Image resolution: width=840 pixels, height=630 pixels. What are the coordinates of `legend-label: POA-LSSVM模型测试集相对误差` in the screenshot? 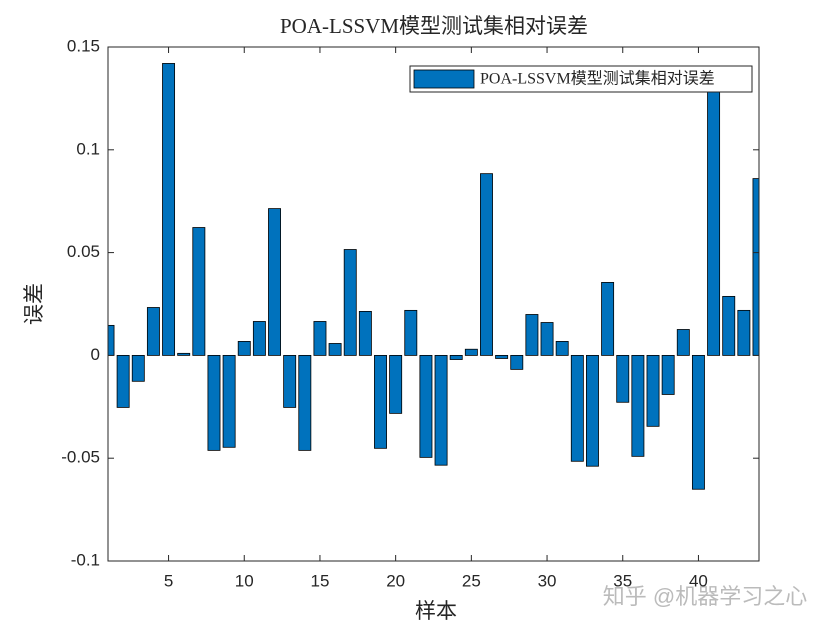 It's located at (597, 79).